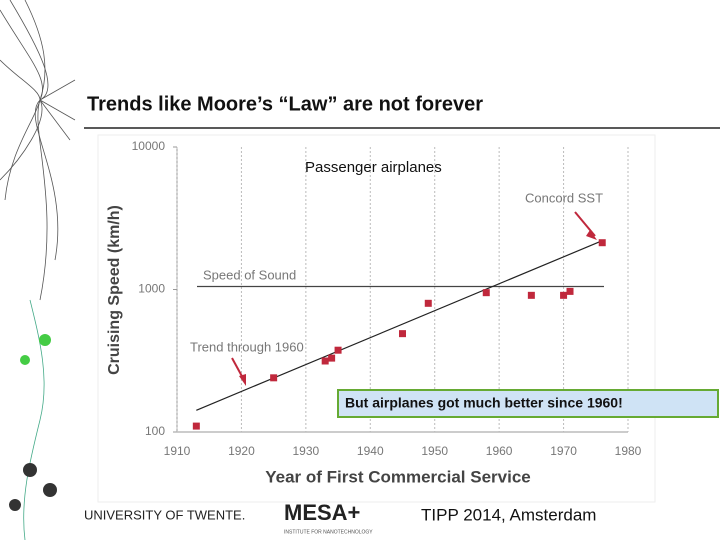 The height and width of the screenshot is (540, 720). What do you see at coordinates (508, 514) in the screenshot?
I see `event: TIPP 2014, Amsterdam` at bounding box center [508, 514].